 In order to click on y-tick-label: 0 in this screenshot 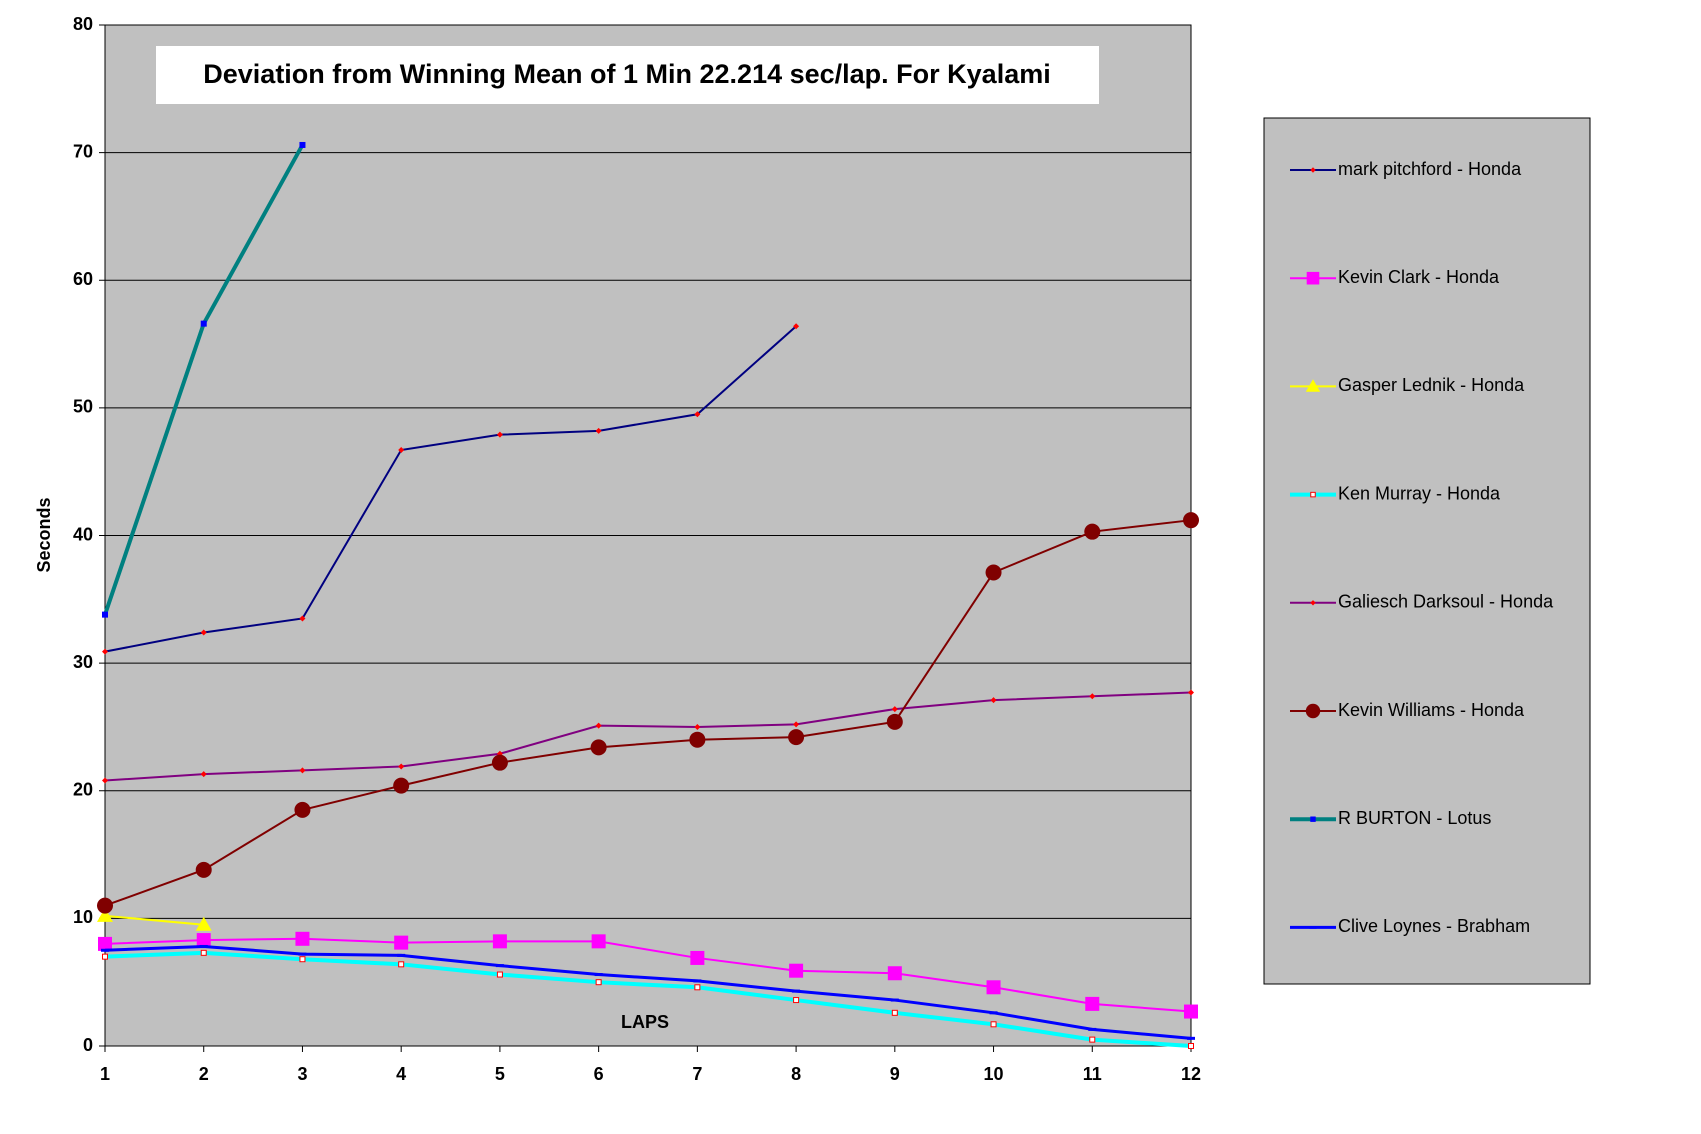, I will do `click(88, 1045)`.